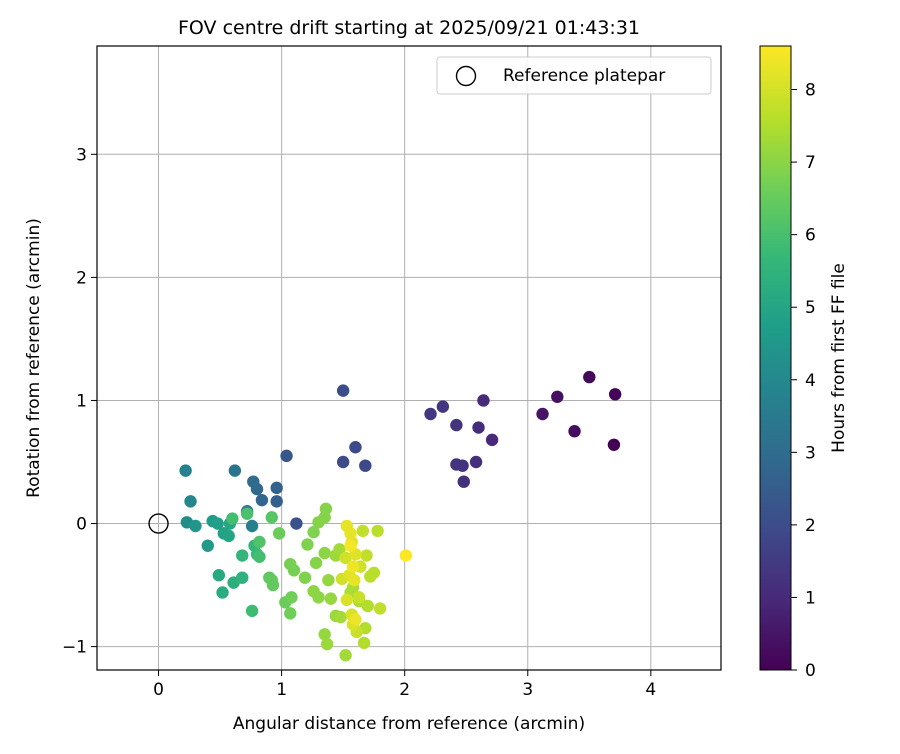  I want to click on x-tick-label: 1, so click(281, 690).